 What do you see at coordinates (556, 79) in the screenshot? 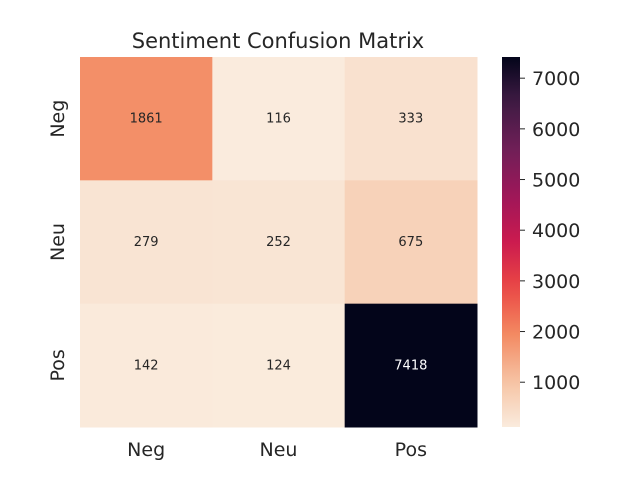
I see `colorbar-tick-label: 7000` at bounding box center [556, 79].